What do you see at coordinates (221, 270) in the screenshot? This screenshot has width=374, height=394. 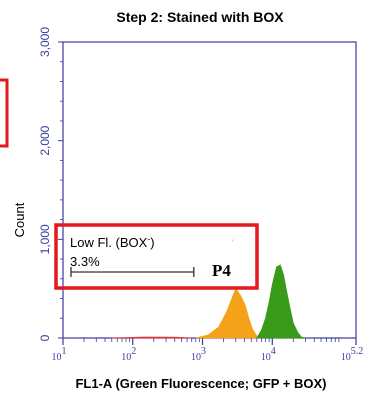 I see `gate-name: P4` at bounding box center [221, 270].